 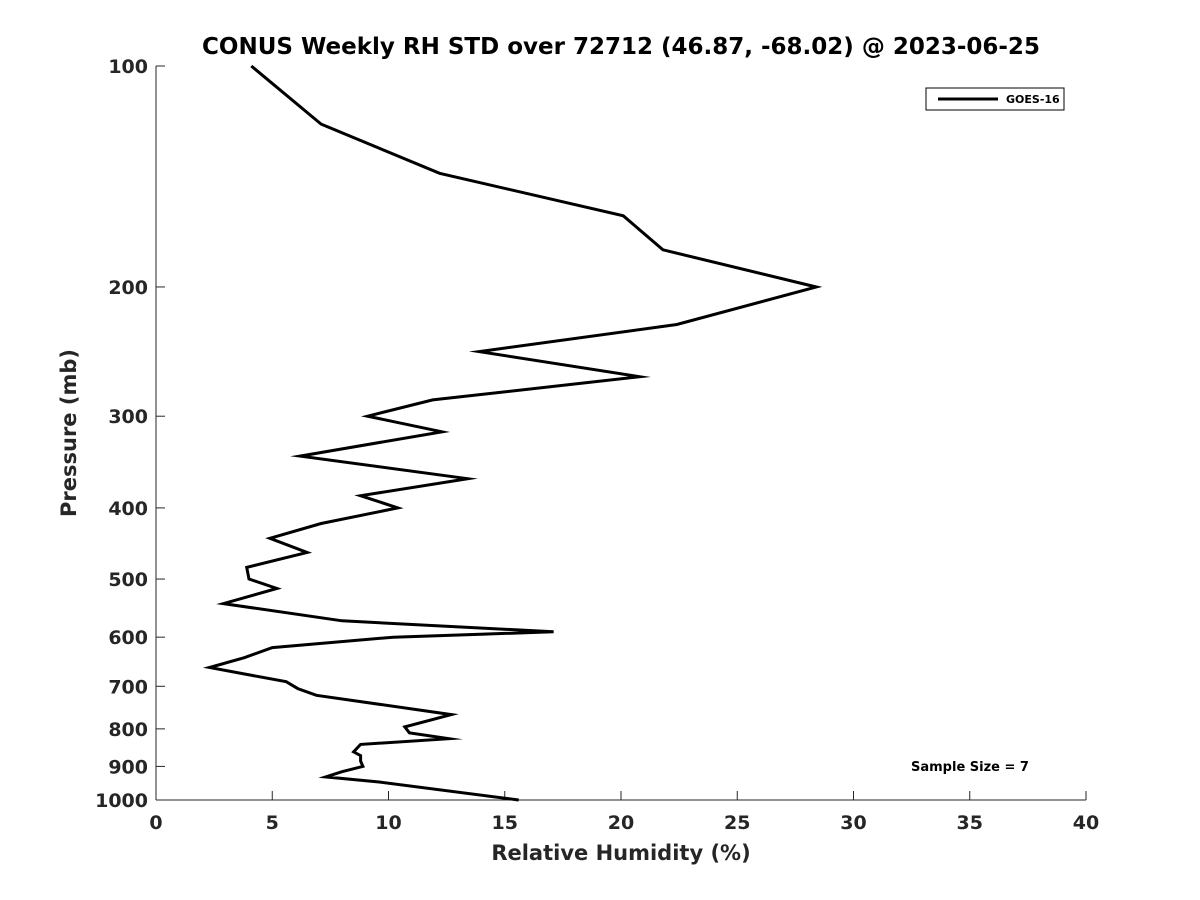 I want to click on x-axis-label: Relative Humidity (%), so click(x=620, y=853).